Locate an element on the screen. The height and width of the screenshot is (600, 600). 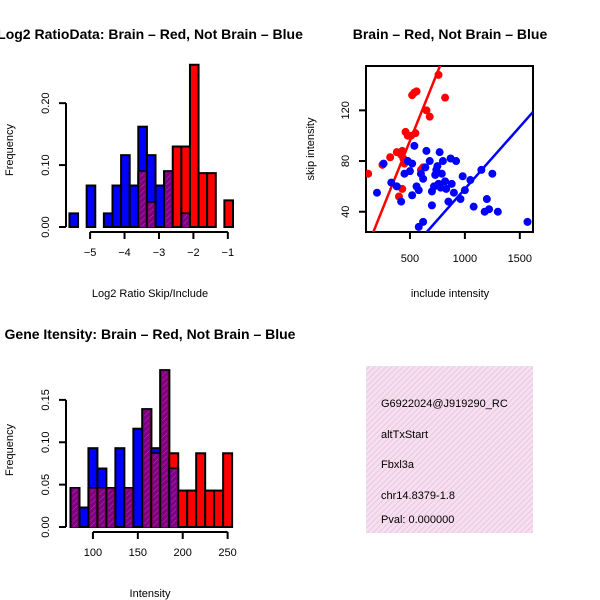
scatter-plot-box is located at coordinates (449, 149).